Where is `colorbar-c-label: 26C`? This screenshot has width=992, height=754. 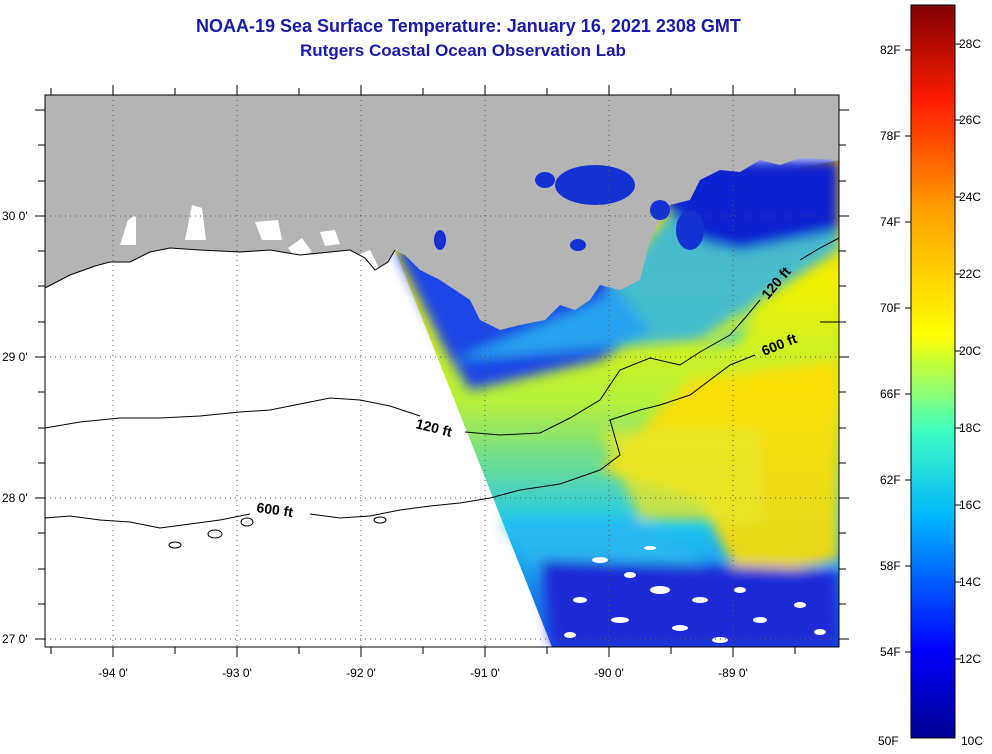
colorbar-c-label: 26C is located at coordinates (970, 120).